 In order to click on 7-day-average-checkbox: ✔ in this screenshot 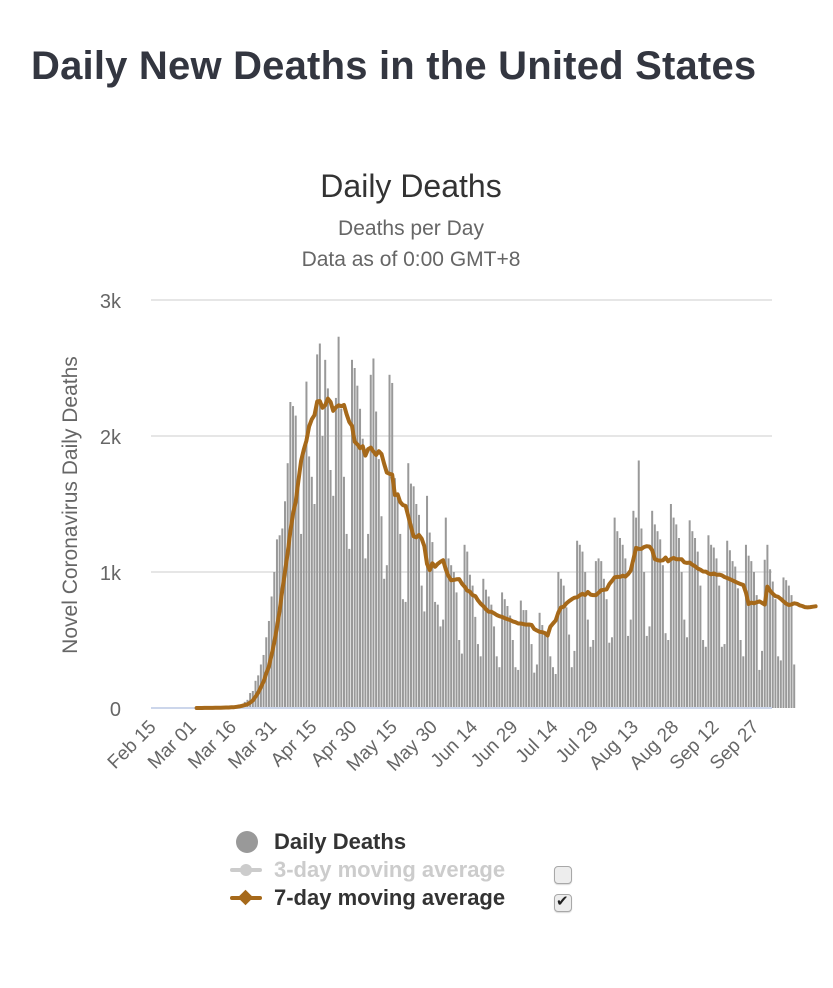, I will do `click(563, 902)`.